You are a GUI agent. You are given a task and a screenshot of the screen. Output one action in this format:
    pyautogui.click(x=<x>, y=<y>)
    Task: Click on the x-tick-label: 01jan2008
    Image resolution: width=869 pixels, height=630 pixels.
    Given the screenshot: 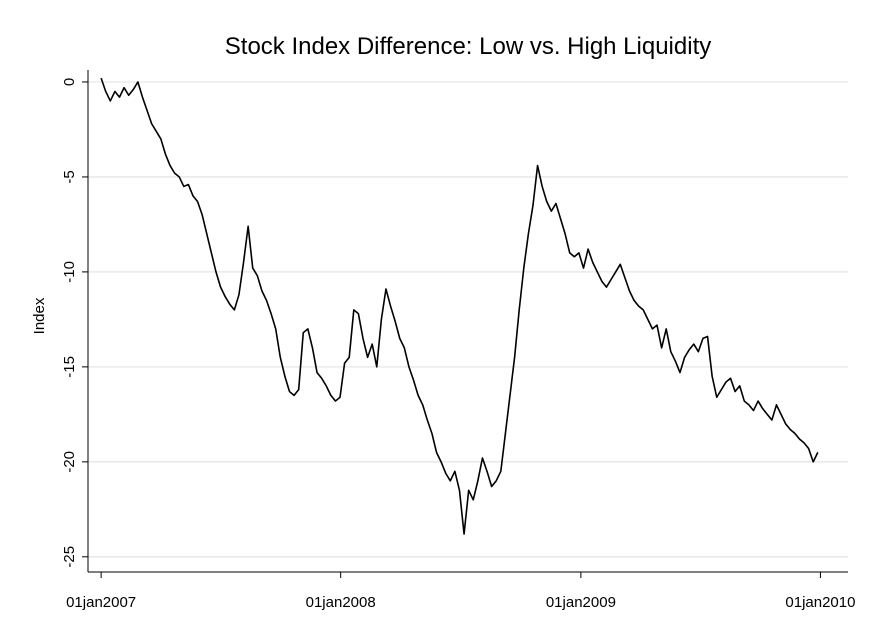 What is the action you would take?
    pyautogui.click(x=341, y=602)
    